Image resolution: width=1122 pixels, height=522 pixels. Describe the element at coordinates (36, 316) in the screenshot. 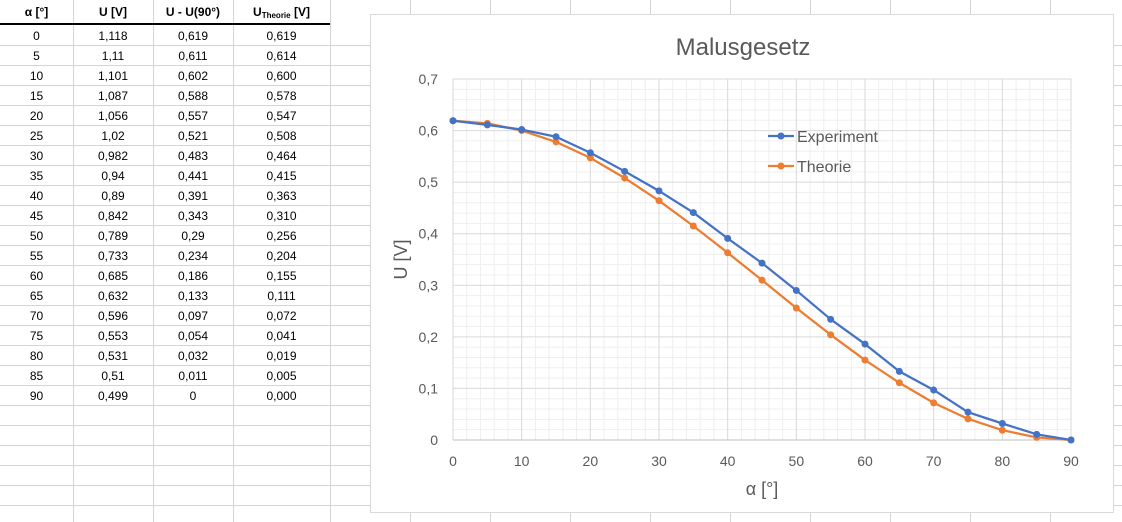

I see `cell-alpha: 70` at that location.